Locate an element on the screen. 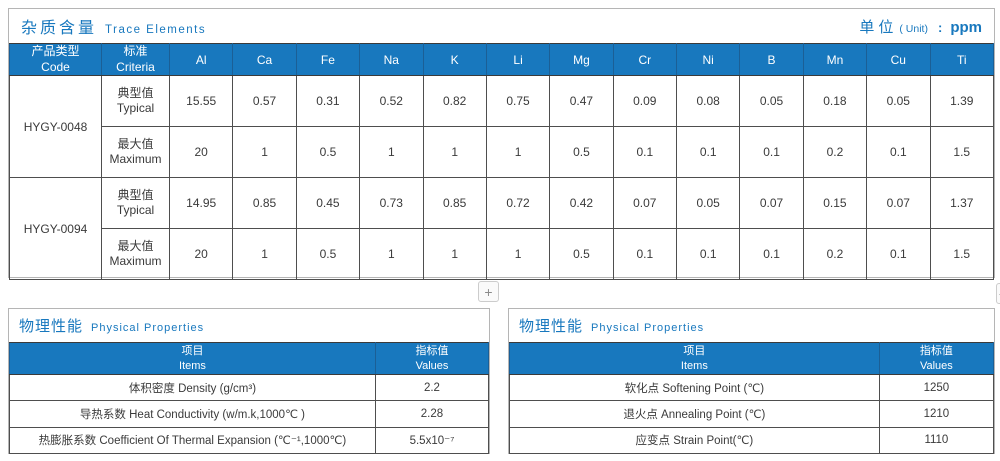 This screenshot has height=461, width=1000. physical-right-title-en: Physical Properties is located at coordinates (648, 328).